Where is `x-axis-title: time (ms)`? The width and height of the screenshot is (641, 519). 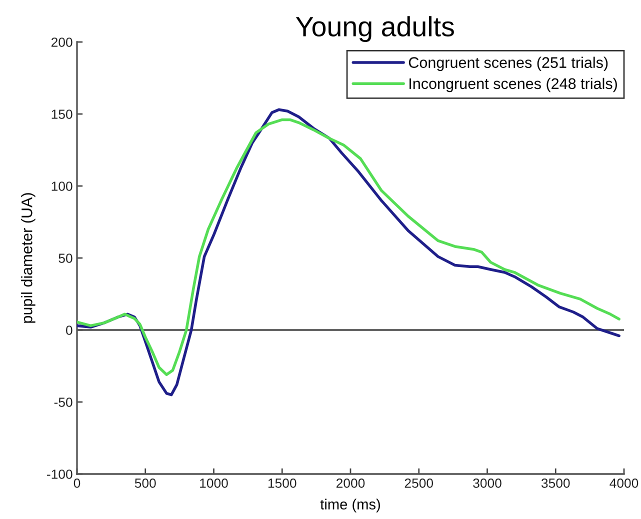 x-axis-title: time (ms) is located at coordinates (350, 505).